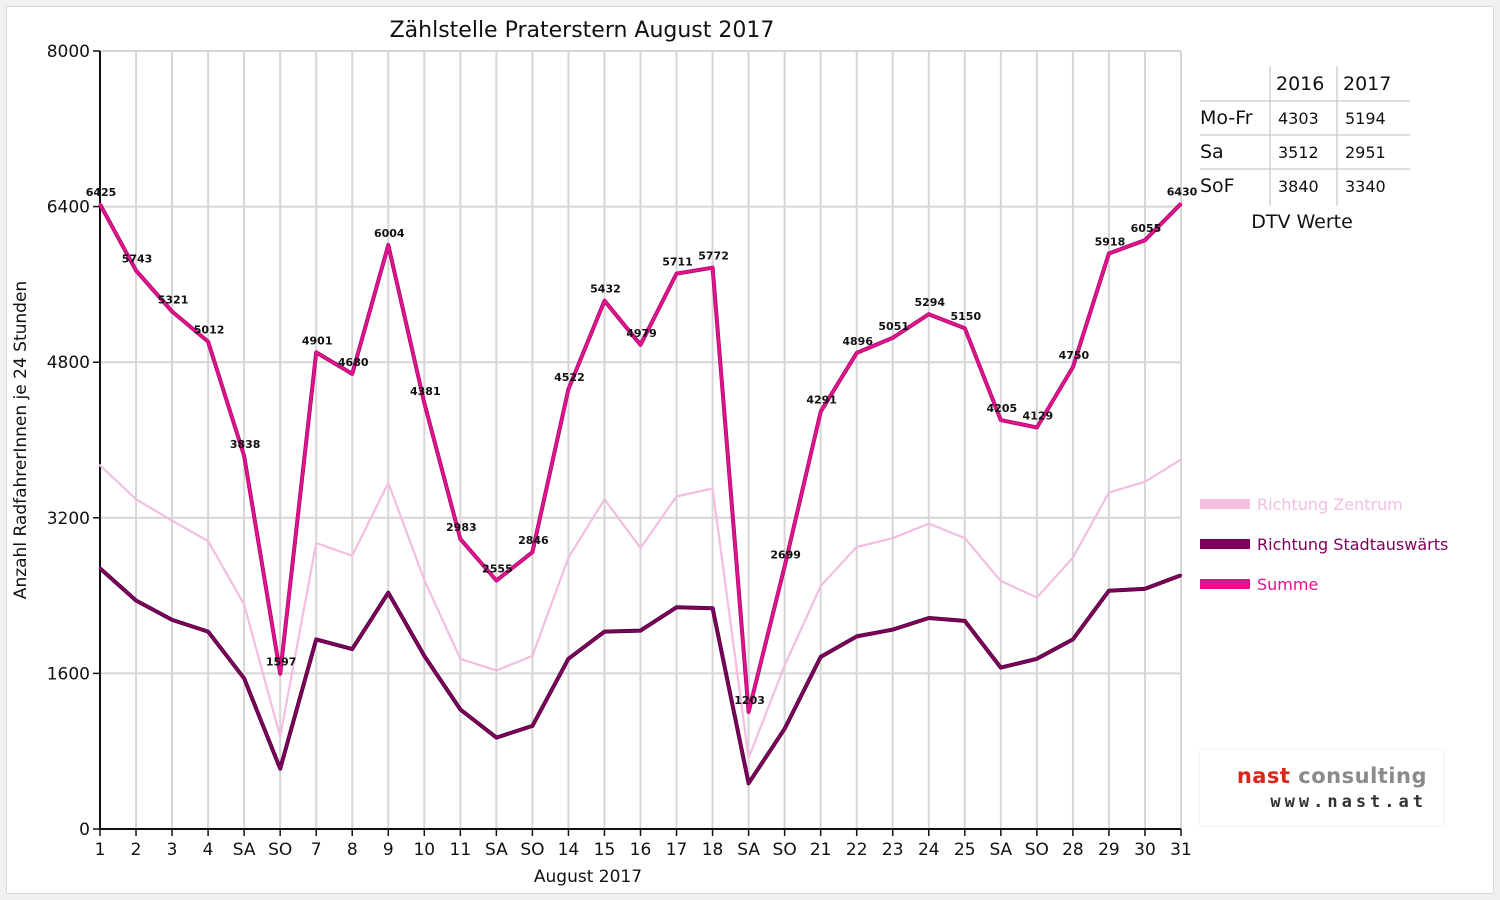 This screenshot has height=900, width=1500. Describe the element at coordinates (582, 30) in the screenshot. I see `chart-title: Zählstelle Praterstern August 2017` at that location.